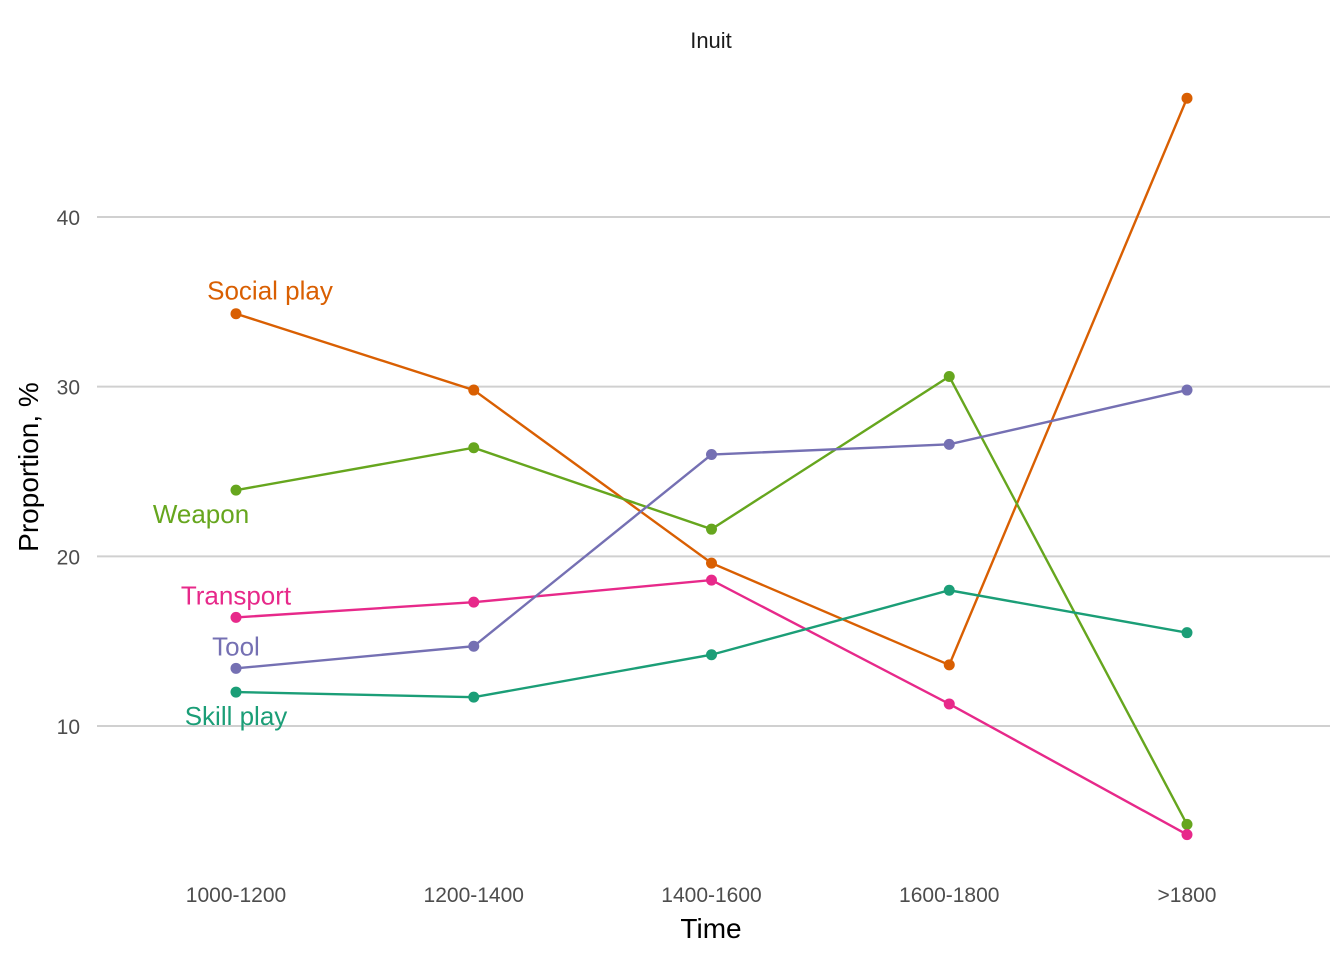  I want to click on x-tick-label: 1600-1800, so click(949, 895).